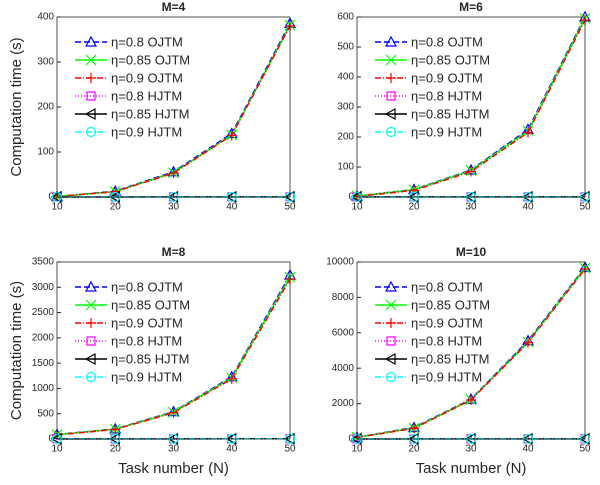  I want to click on y-tick-label: 600, so click(345, 17).